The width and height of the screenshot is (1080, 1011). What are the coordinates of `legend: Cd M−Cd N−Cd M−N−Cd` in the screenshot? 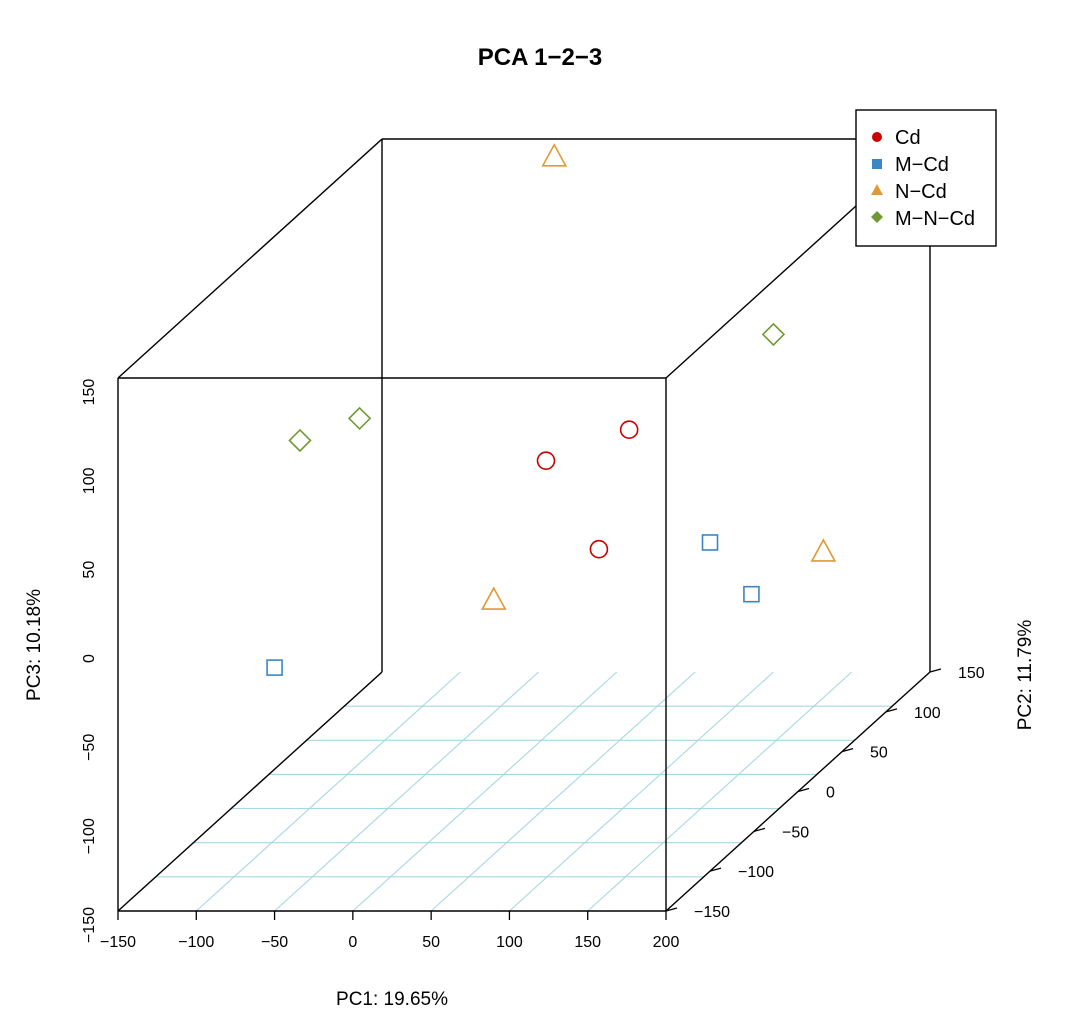 It's located at (926, 178).